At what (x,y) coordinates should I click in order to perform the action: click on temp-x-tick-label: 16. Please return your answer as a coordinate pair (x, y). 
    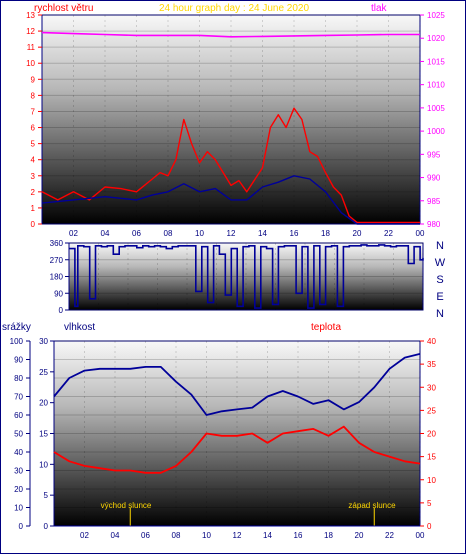
    Looking at the image, I should click on (298, 535).